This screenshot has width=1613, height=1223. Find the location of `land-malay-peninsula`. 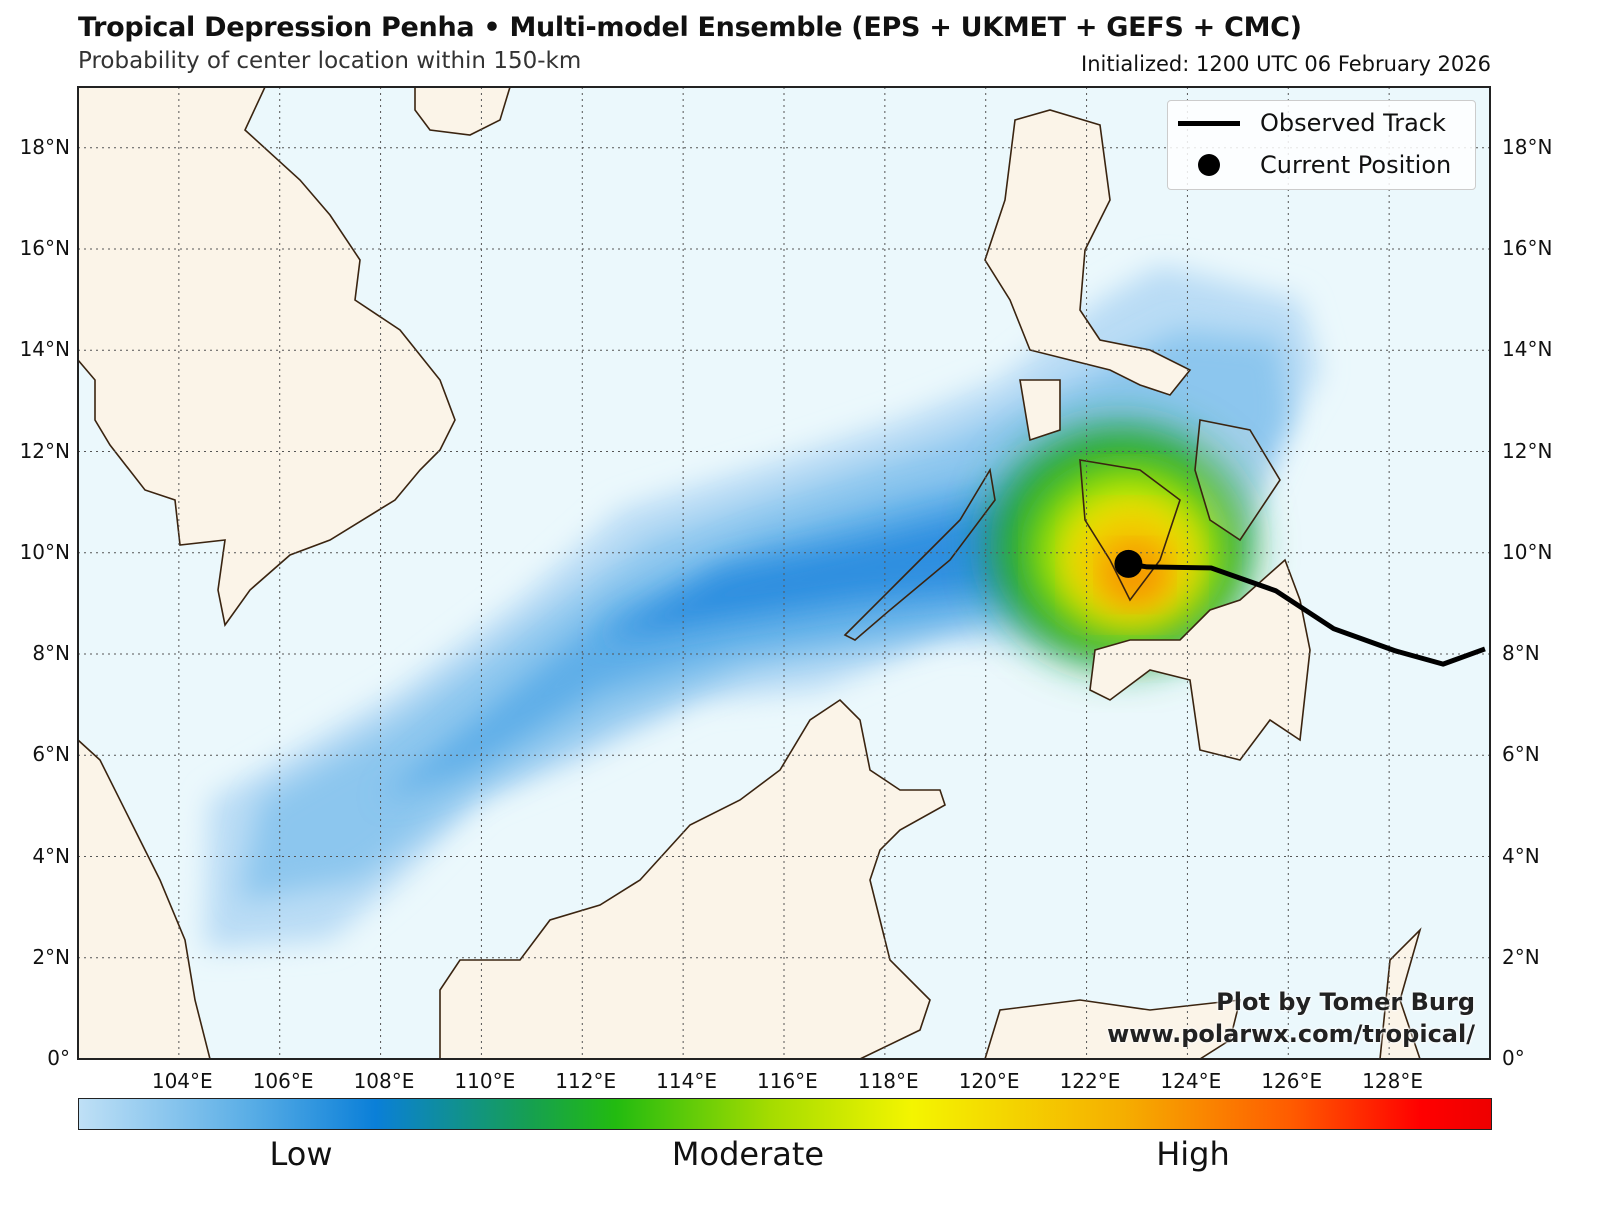

land-malay-peninsula is located at coordinates (144, 898).